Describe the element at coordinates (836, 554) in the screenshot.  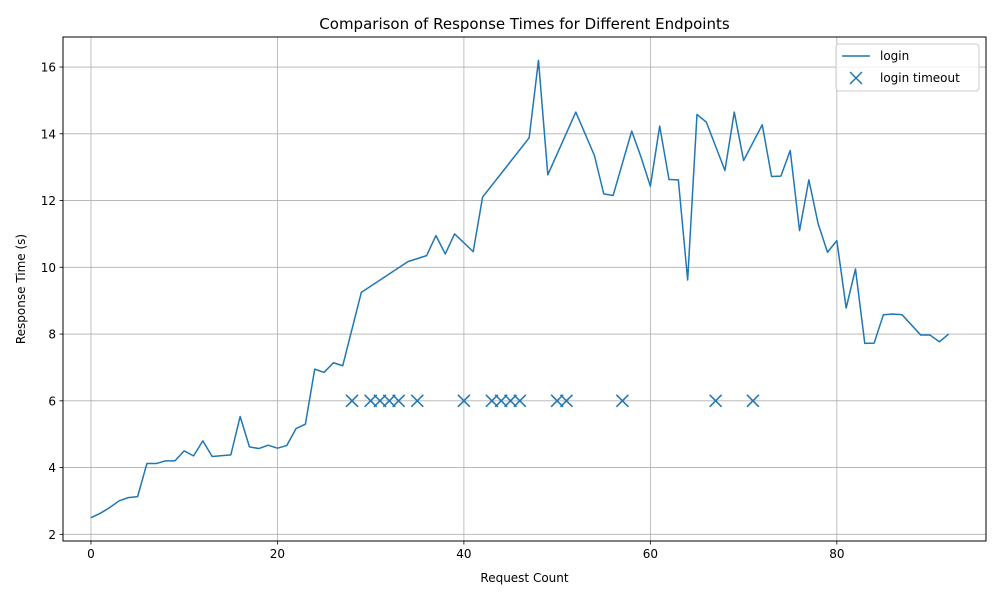
I see `x-tick-label: 80` at that location.